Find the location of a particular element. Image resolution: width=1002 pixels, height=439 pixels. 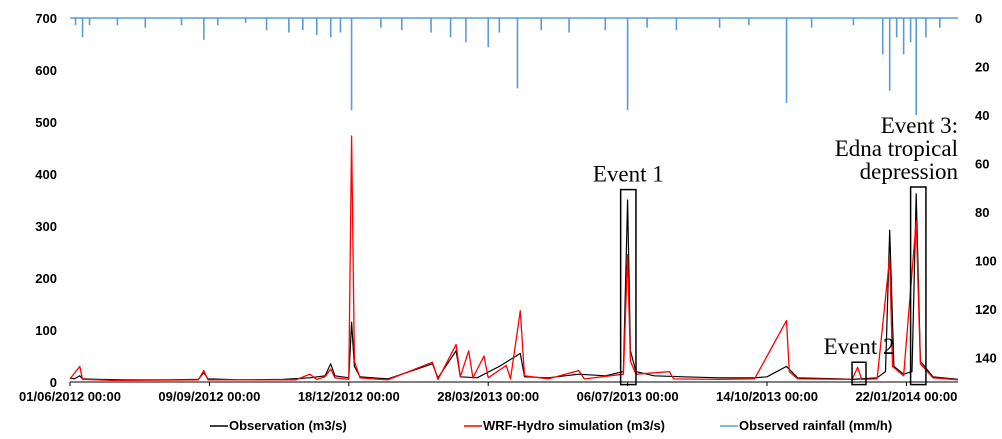

x-tick-label: 14/10/2013 00:00 is located at coordinates (767, 396).